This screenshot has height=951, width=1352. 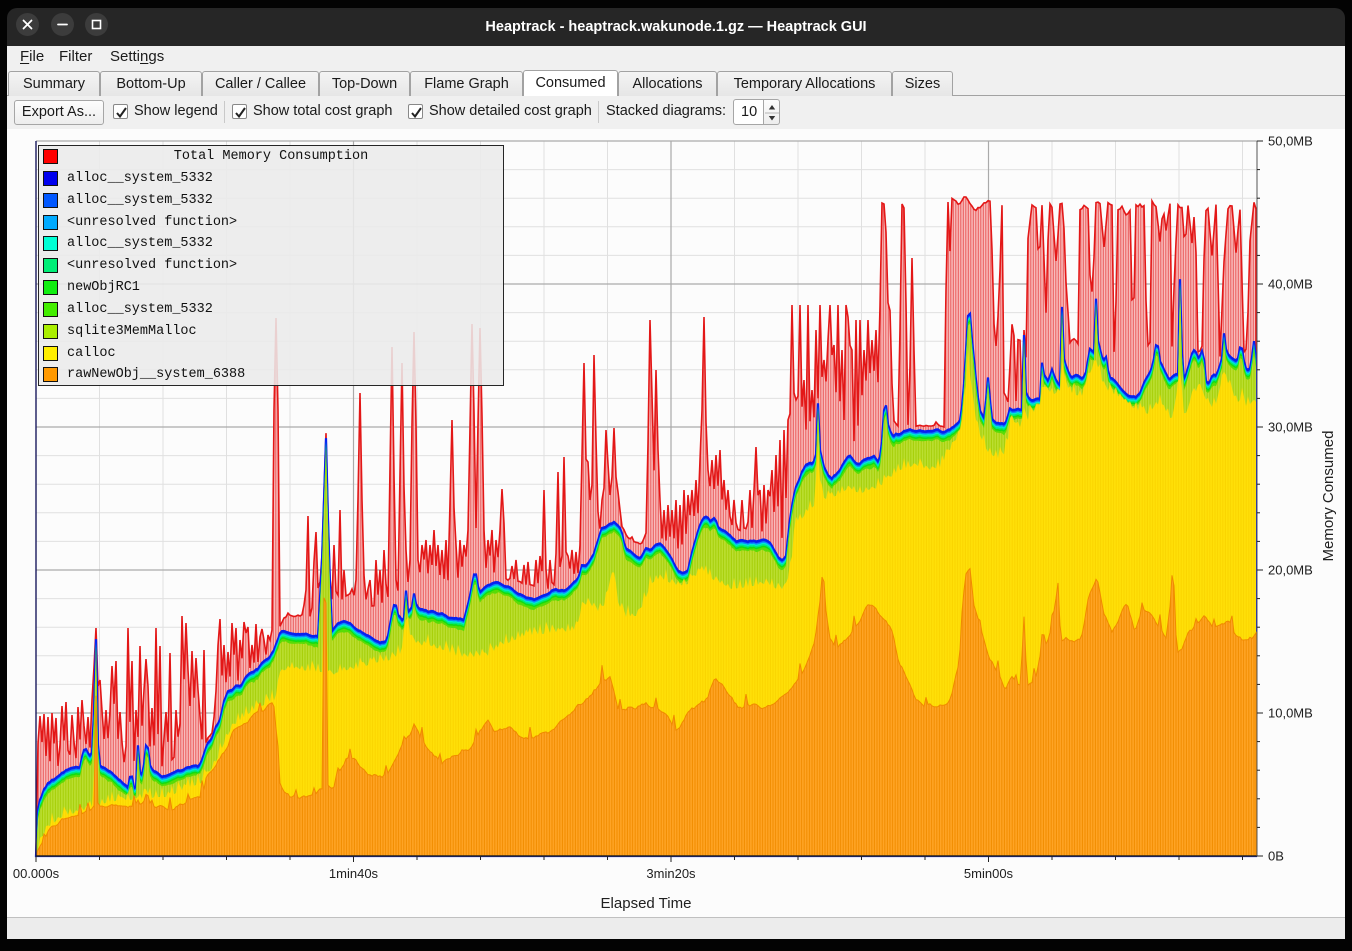 What do you see at coordinates (354, 873) in the screenshot?
I see `svg-text: 1min40s` at bounding box center [354, 873].